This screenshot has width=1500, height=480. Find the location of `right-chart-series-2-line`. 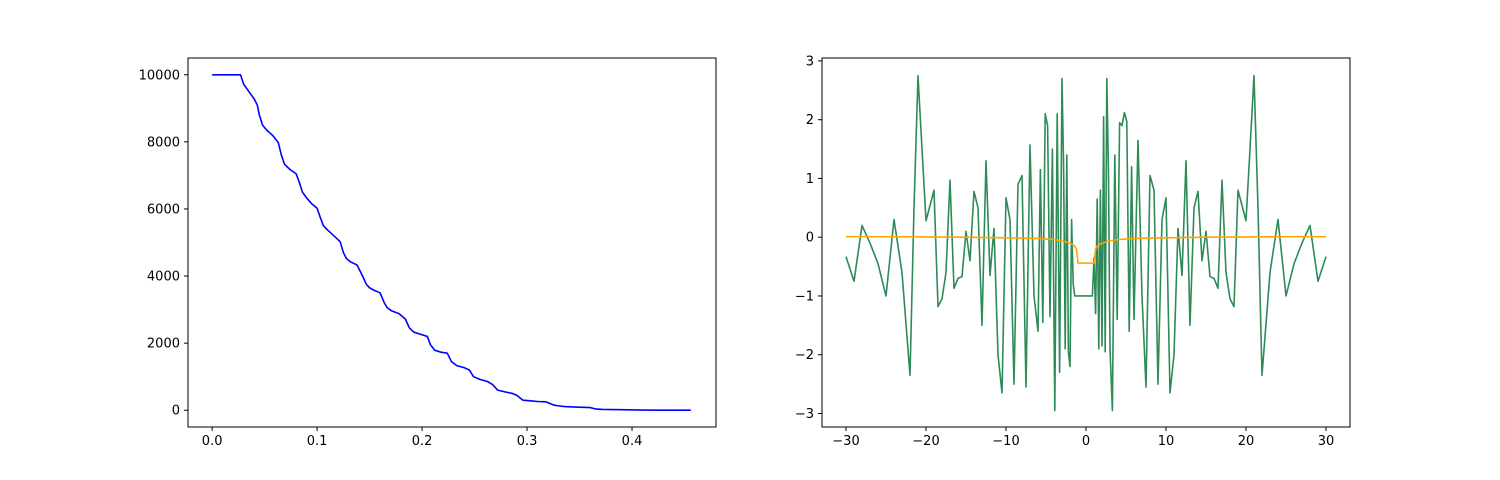

right-chart-series-2-line is located at coordinates (1086, 249).